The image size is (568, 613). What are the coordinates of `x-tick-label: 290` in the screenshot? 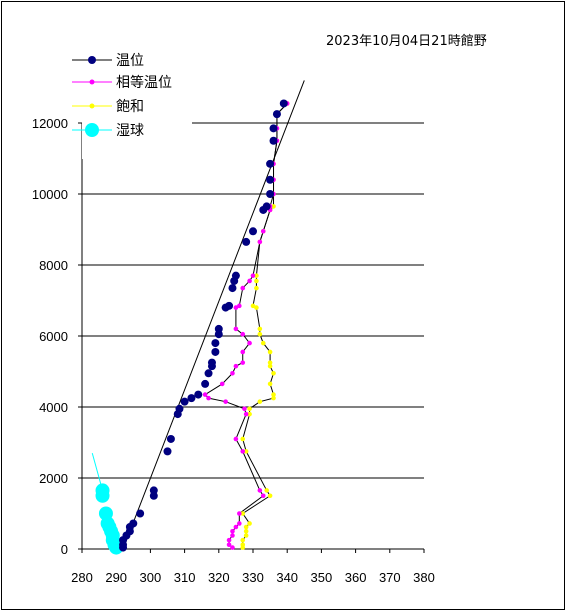 It's located at (116, 577).